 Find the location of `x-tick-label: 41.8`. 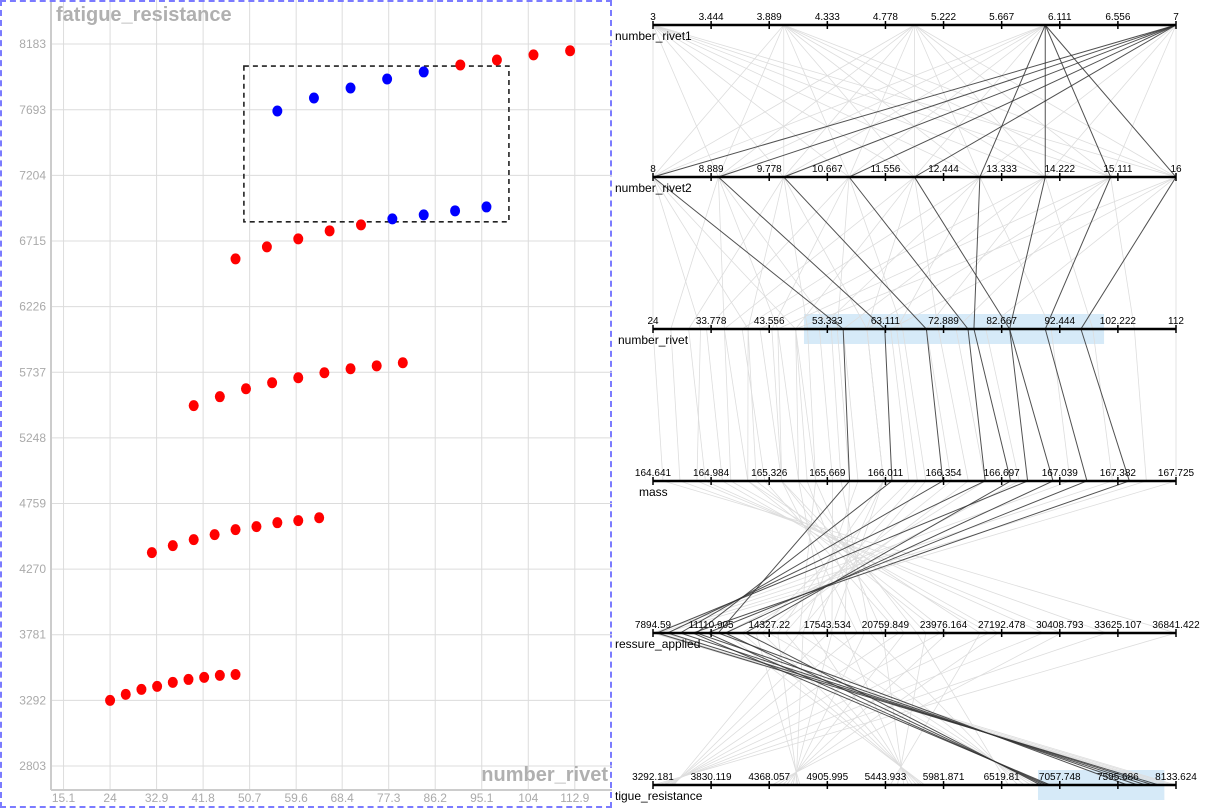

x-tick-label: 41.8 is located at coordinates (203, 798).